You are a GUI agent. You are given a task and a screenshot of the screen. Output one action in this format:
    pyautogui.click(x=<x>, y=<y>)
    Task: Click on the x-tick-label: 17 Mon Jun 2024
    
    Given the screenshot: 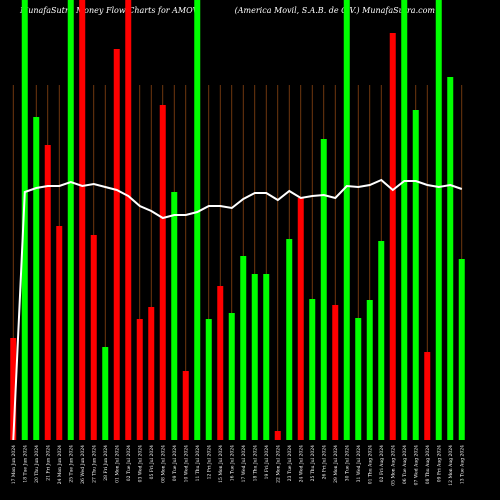 What is the action you would take?
    pyautogui.click(x=14, y=464)
    